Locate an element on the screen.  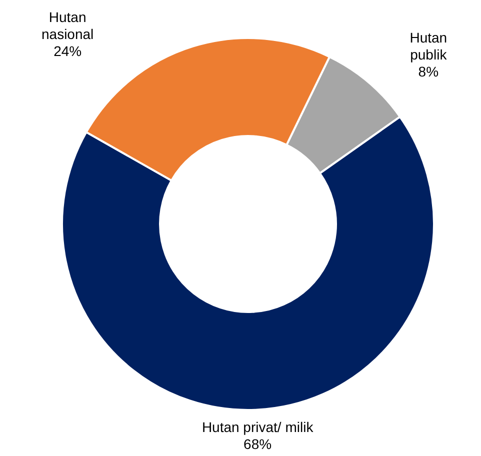
slice-label: Hutan privat/ milik is located at coordinates (258, 426).